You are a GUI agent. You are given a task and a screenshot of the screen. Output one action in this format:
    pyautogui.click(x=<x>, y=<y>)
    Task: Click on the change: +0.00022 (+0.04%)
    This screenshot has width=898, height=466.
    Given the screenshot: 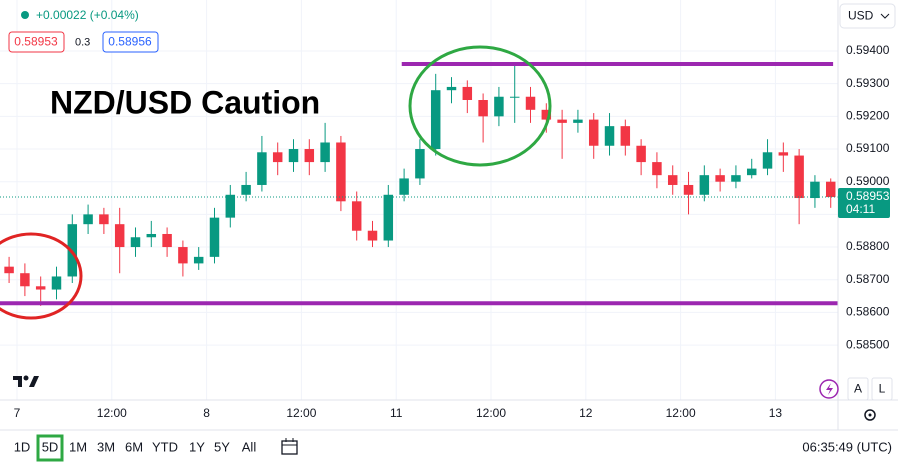 What is the action you would take?
    pyautogui.click(x=87, y=15)
    